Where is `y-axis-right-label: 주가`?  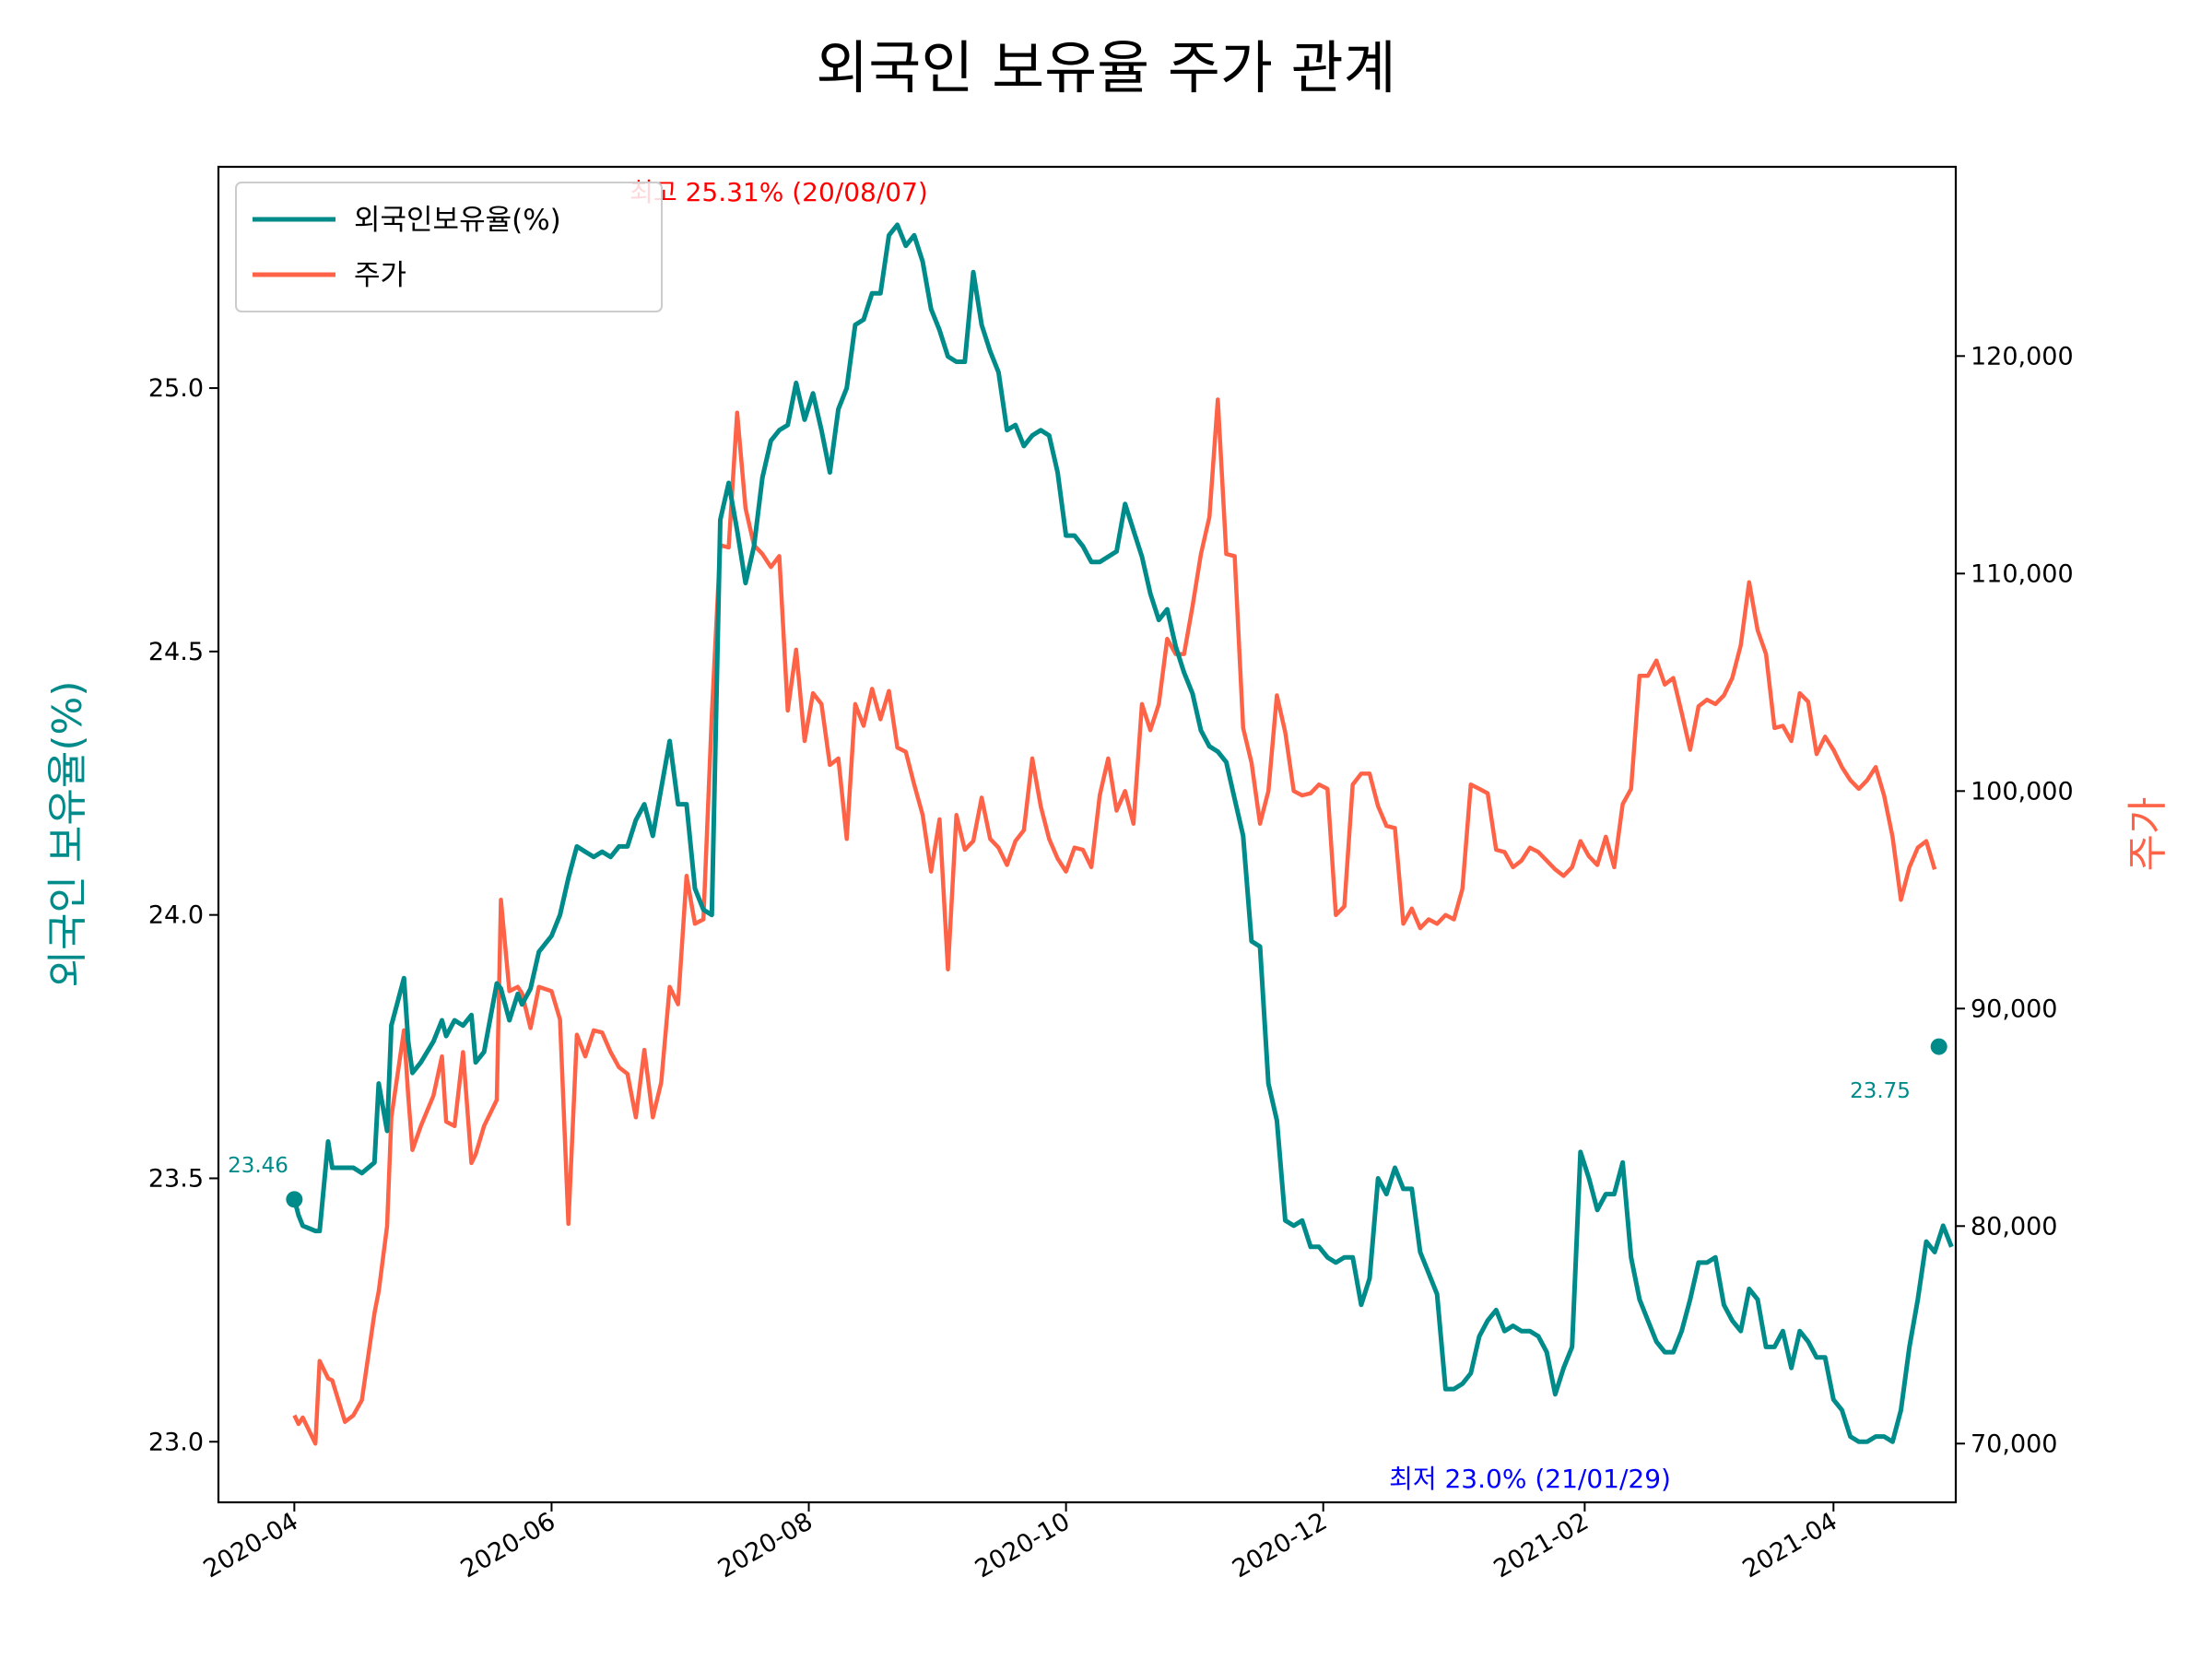 y-axis-right-label: 주가 is located at coordinates (2147, 834).